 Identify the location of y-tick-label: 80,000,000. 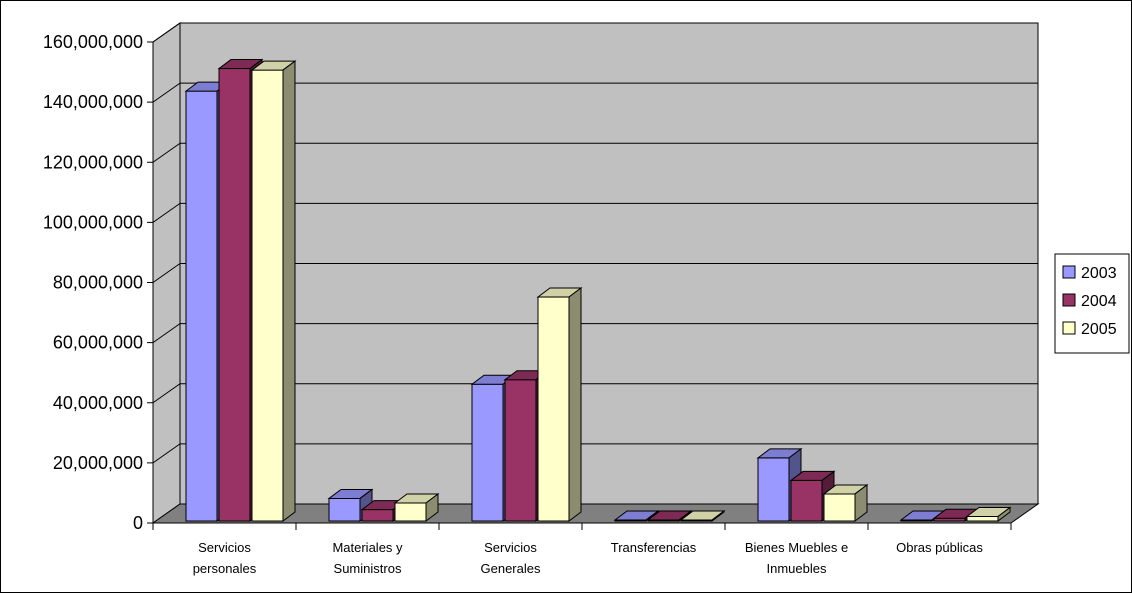
(98, 283).